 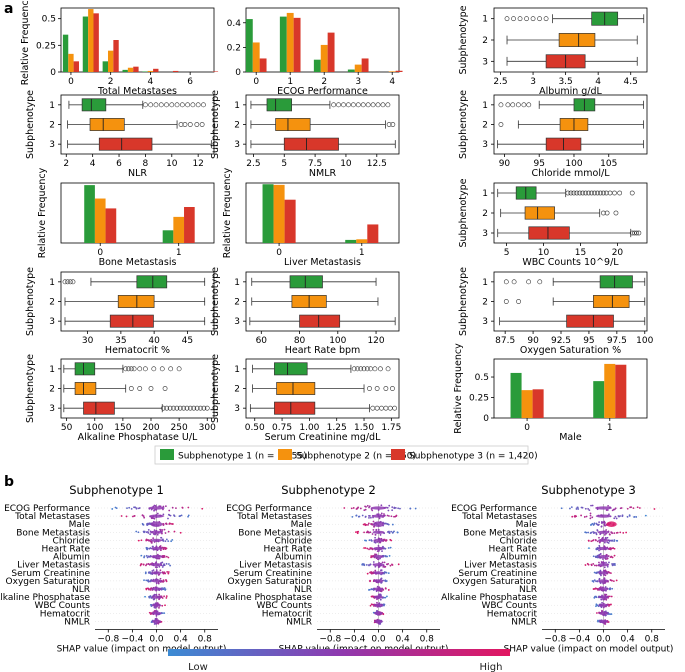 What do you see at coordinates (486, 419) in the screenshot?
I see `y-tick-label: 0` at bounding box center [486, 419].